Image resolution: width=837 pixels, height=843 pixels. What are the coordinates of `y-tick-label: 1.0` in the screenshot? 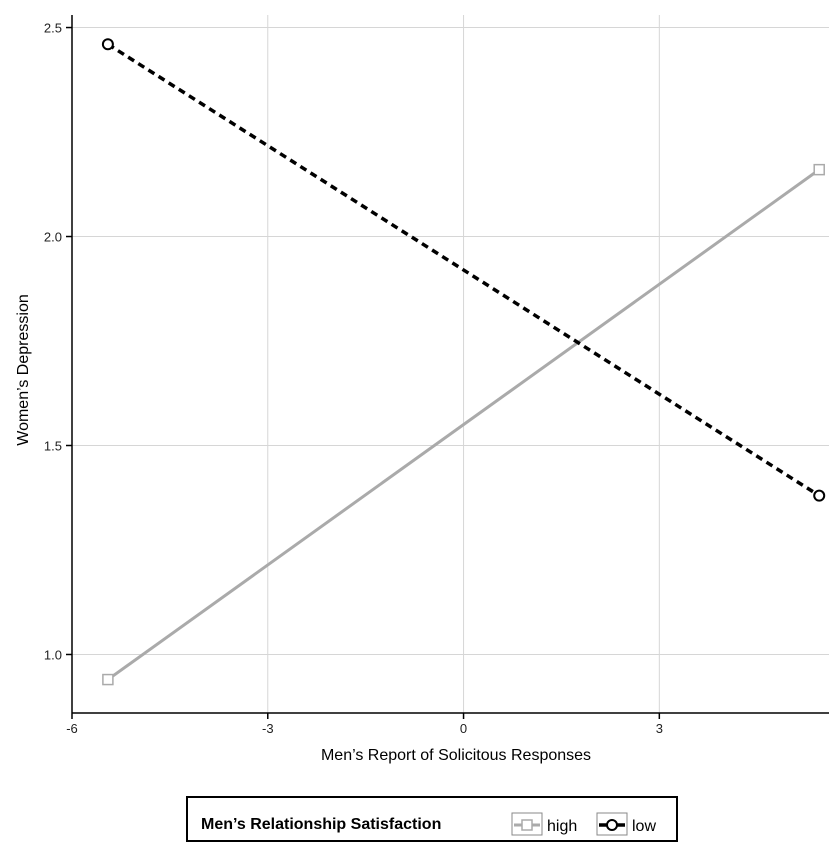 It's located at (53, 654).